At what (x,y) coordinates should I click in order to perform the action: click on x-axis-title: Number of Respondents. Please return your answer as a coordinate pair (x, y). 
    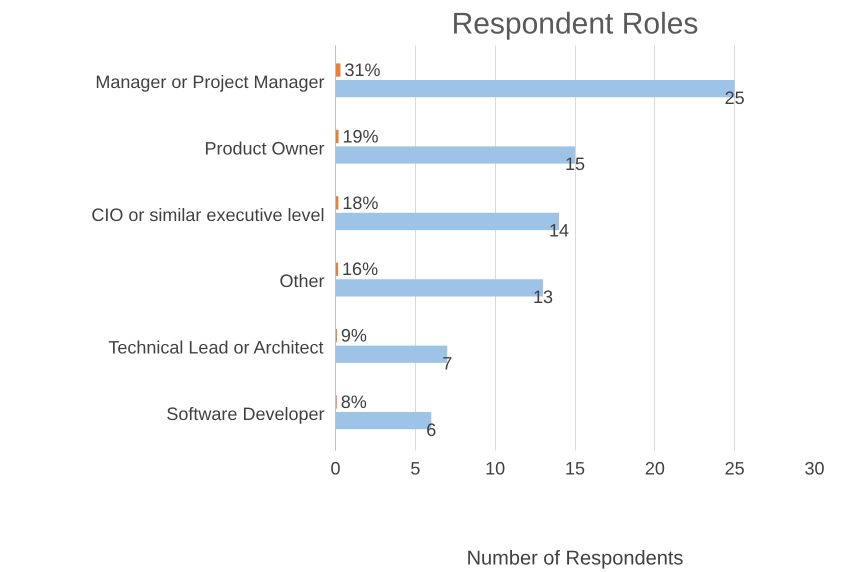
    Looking at the image, I should click on (575, 559).